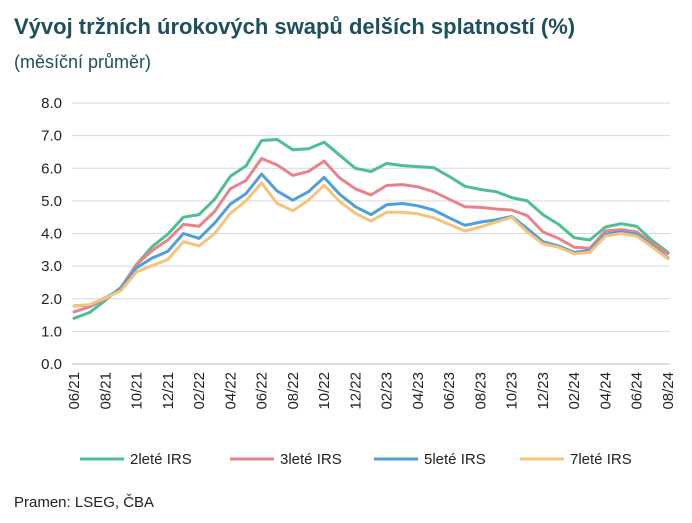 The height and width of the screenshot is (523, 692). What do you see at coordinates (137, 391) in the screenshot?
I see `x-tick-label: 10/21` at bounding box center [137, 391].